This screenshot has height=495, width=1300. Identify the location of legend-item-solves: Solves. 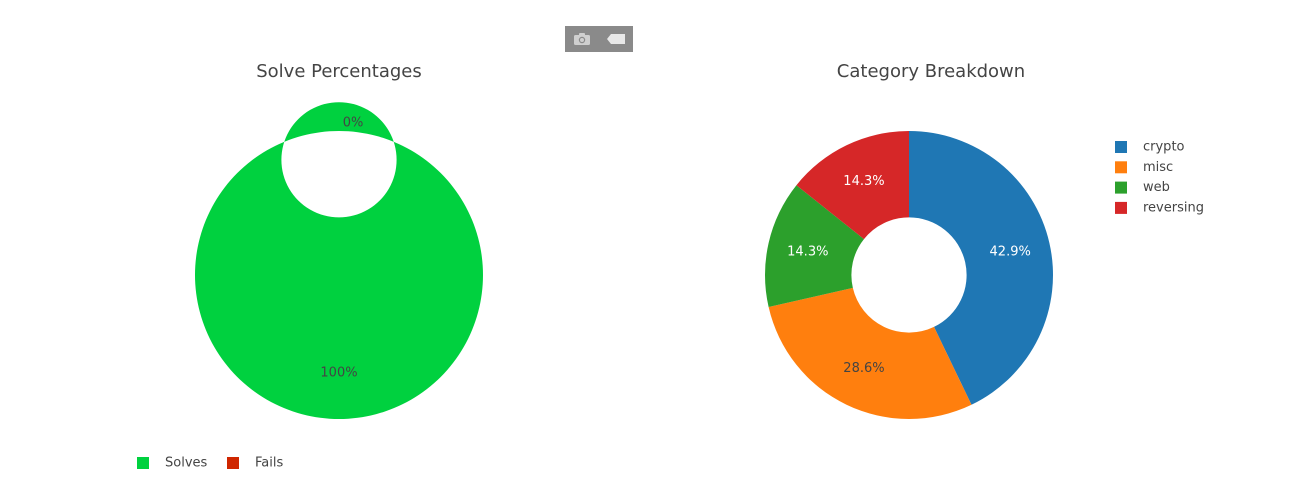
(172, 463).